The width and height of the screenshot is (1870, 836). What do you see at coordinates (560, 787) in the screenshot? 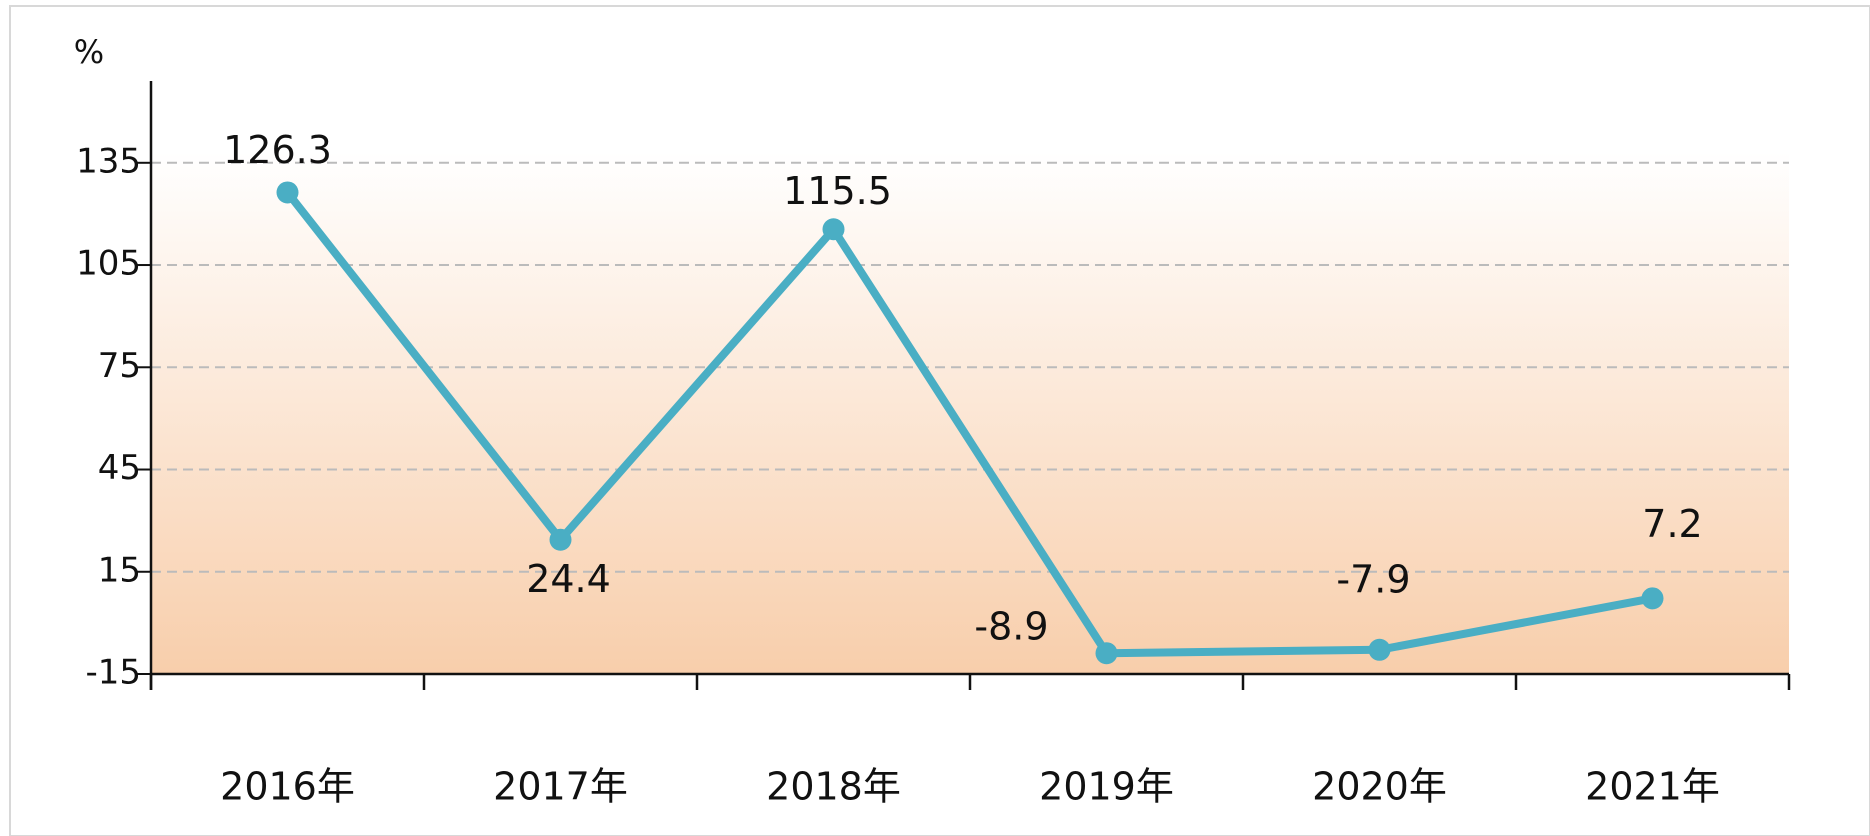
I see `x-tick-label: 2017年` at bounding box center [560, 787].